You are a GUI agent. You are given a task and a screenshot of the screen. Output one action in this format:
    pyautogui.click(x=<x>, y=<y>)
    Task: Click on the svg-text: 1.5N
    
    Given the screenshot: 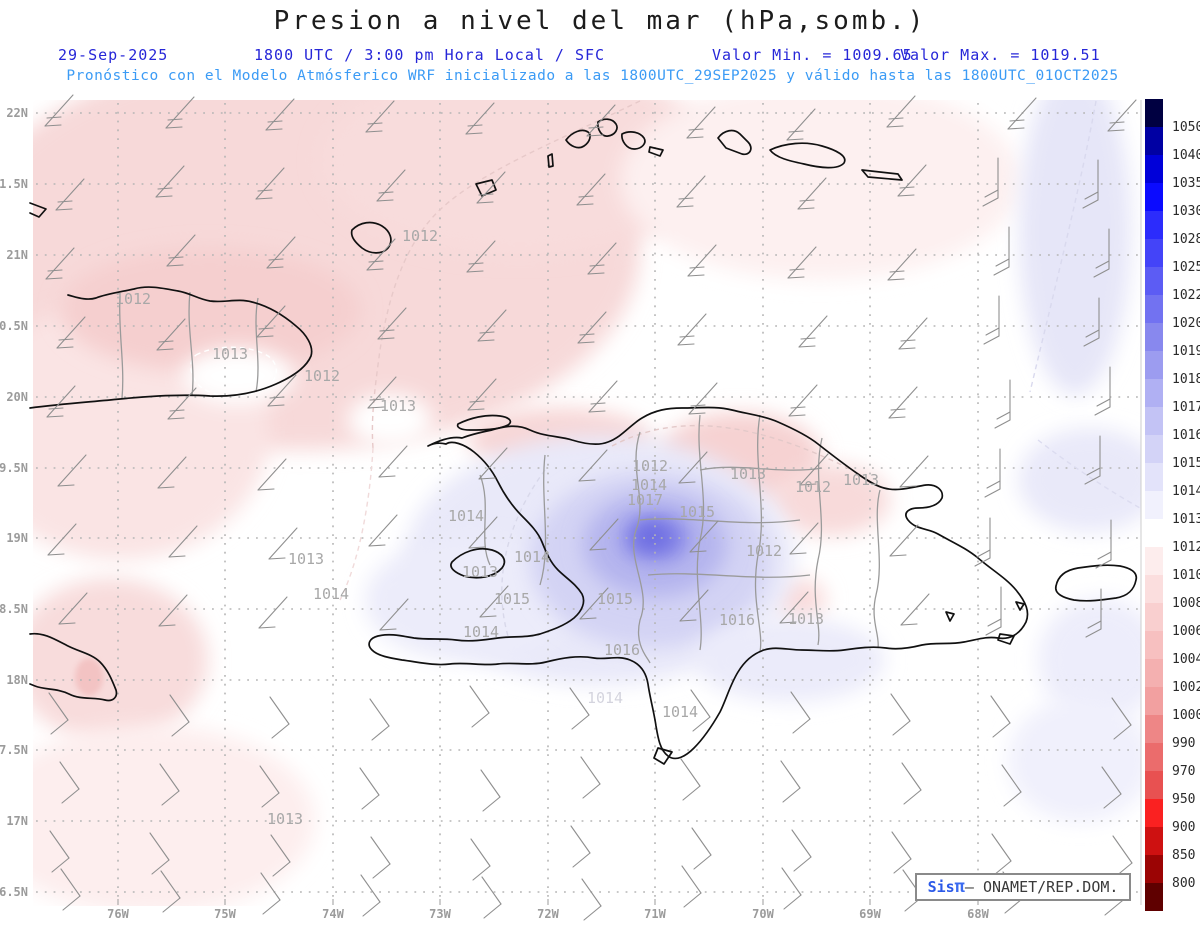 What is the action you would take?
    pyautogui.click(x=14, y=184)
    